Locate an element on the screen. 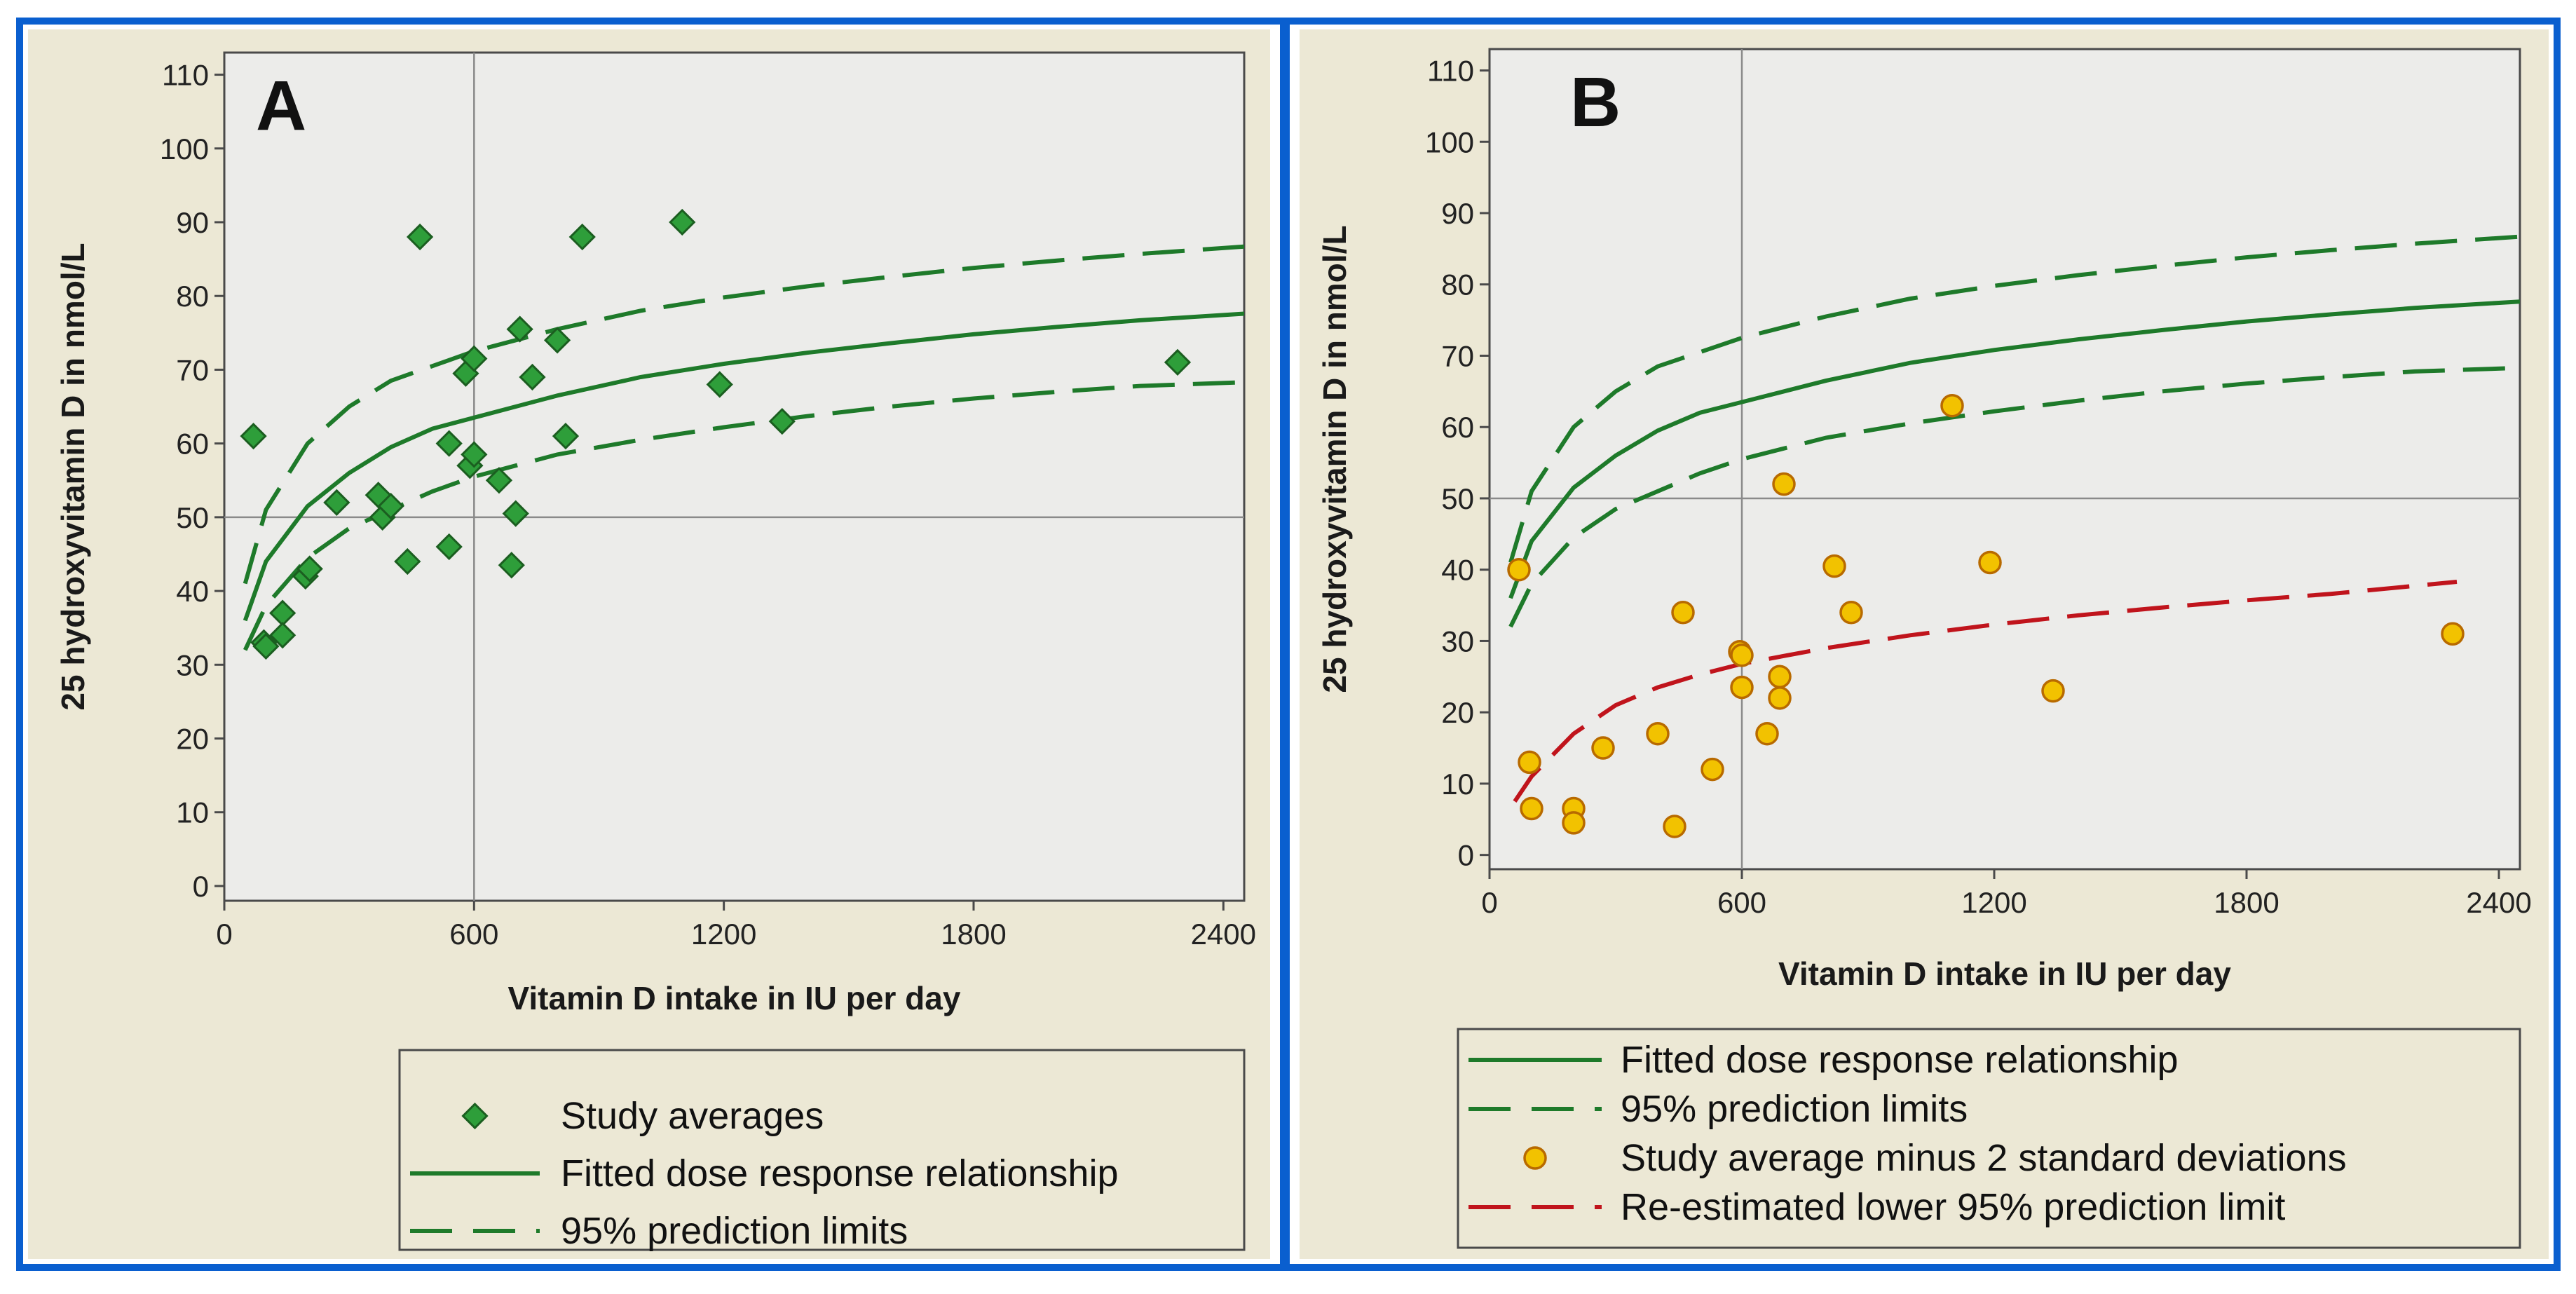  panel-letter: A is located at coordinates (281, 106).